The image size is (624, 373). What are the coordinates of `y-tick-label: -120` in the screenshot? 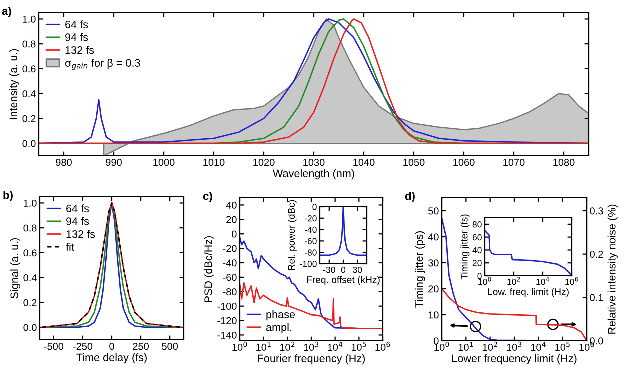 It's located at (227, 320).